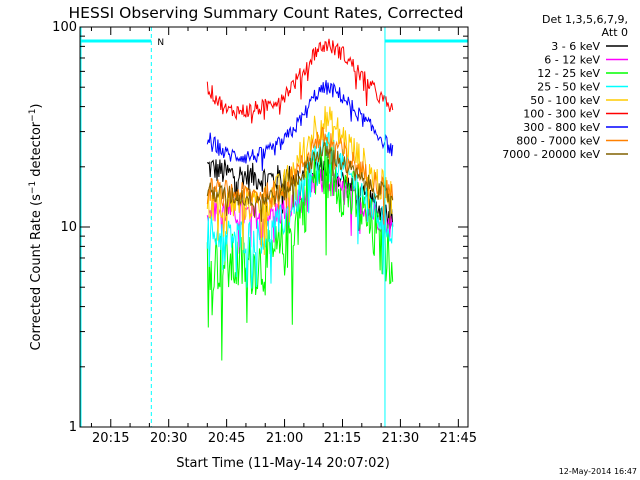 The image size is (640, 480). What do you see at coordinates (73, 427) in the screenshot?
I see `y-tick-label: 1` at bounding box center [73, 427].